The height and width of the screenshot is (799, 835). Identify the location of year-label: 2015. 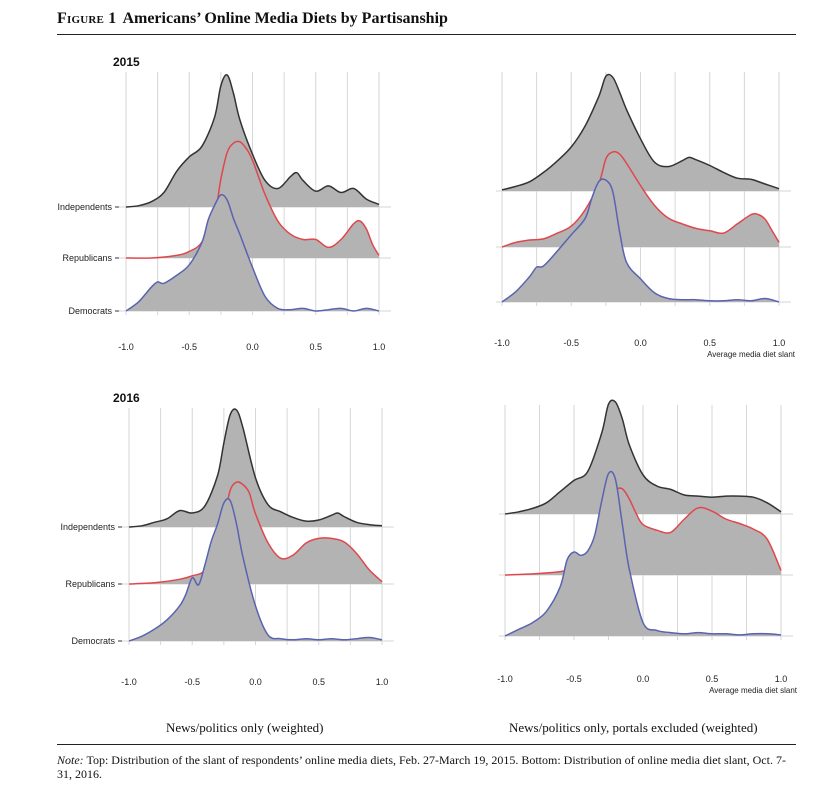
(126, 62).